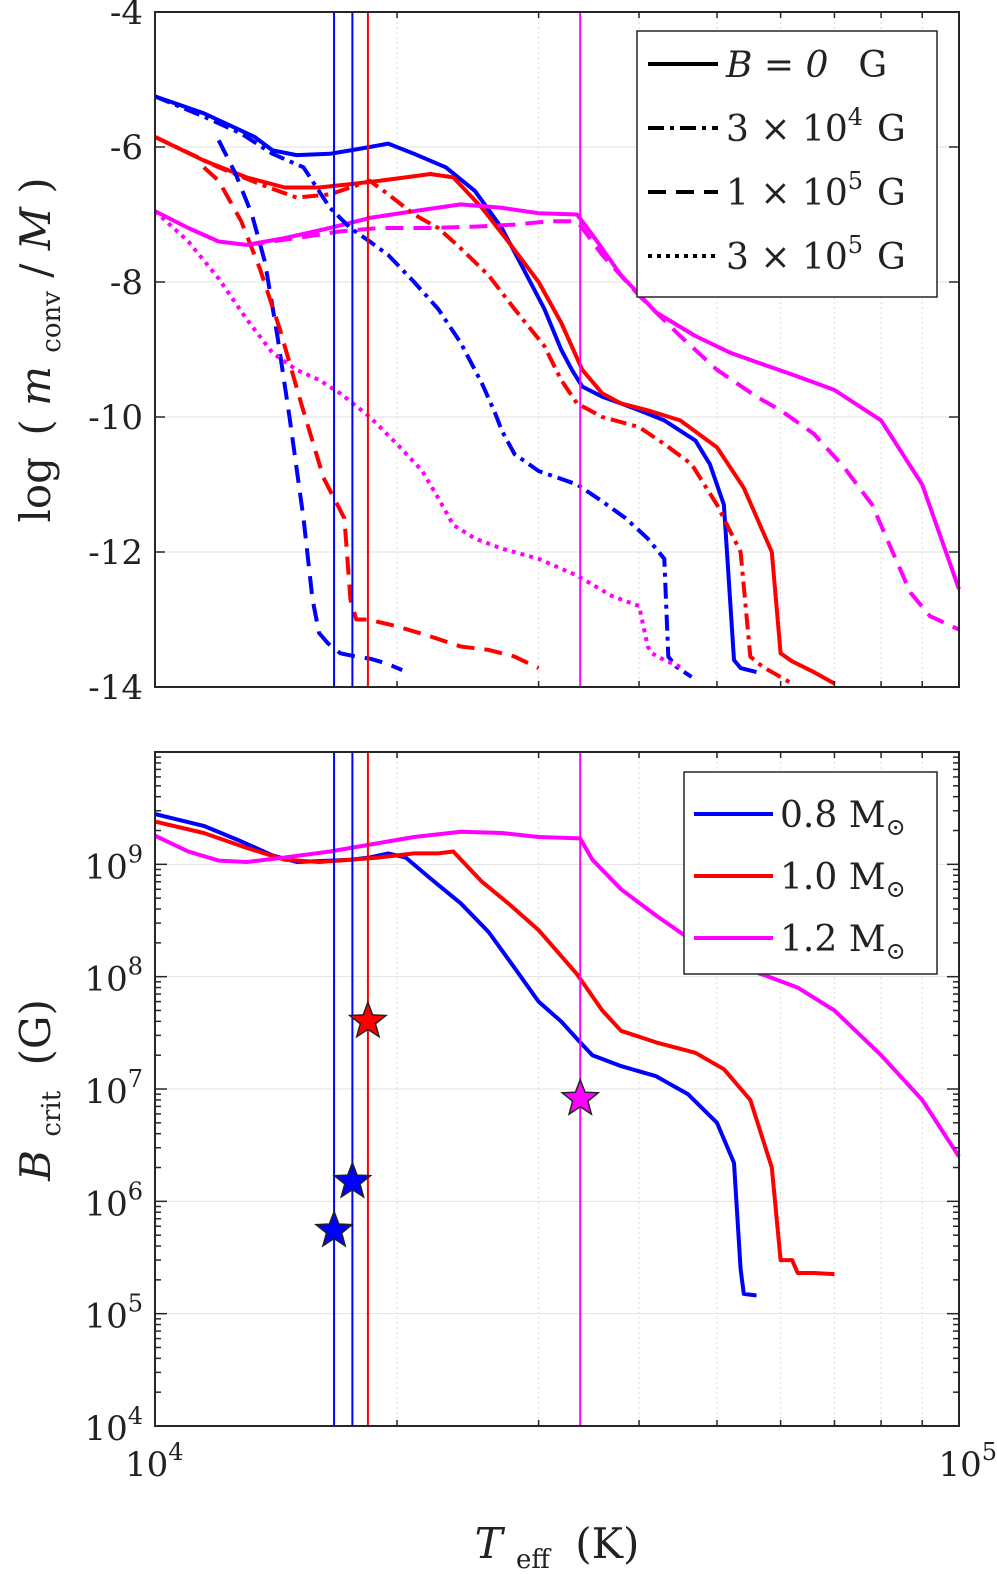 The height and width of the screenshot is (1574, 997). Describe the element at coordinates (113, 1200) in the screenshot. I see `y-tick-label: 10⁶` at that location.